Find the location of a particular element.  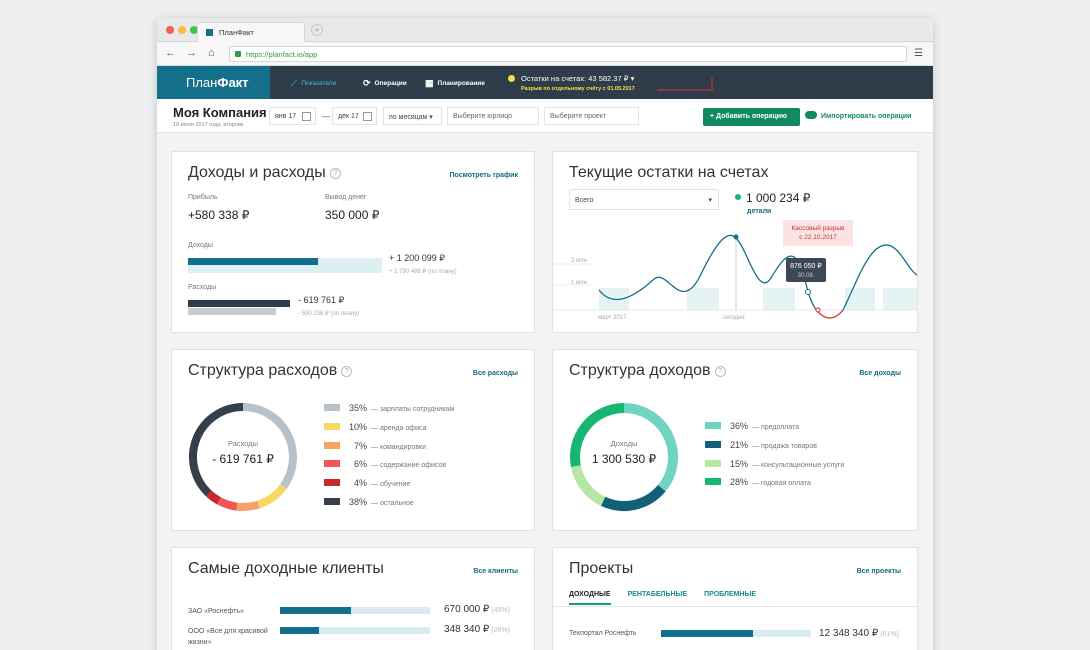

card-title: Структура расходов? is located at coordinates (270, 371).